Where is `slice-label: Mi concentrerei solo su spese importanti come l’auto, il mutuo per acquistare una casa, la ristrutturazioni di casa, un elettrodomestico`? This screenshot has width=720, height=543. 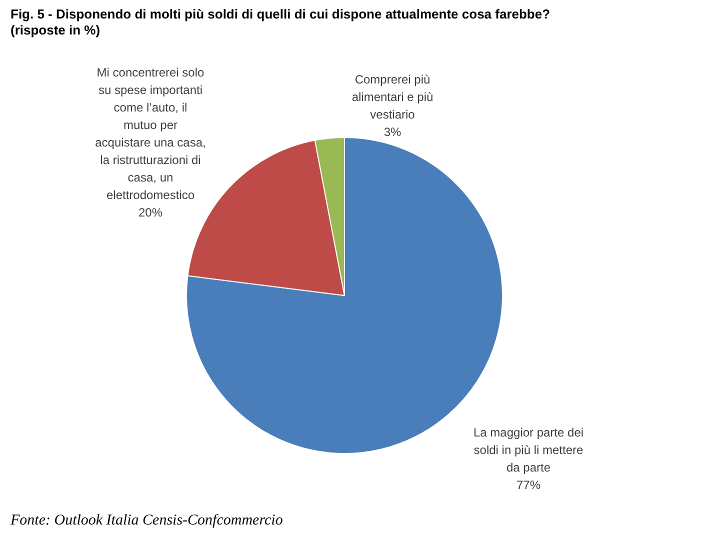
slice-label: Mi concentrerei solo su spese importanti come l’auto, il mutuo per acquistare una casa, la ristrutturazioni di casa, un elettrodomestico is located at coordinates (150, 134).